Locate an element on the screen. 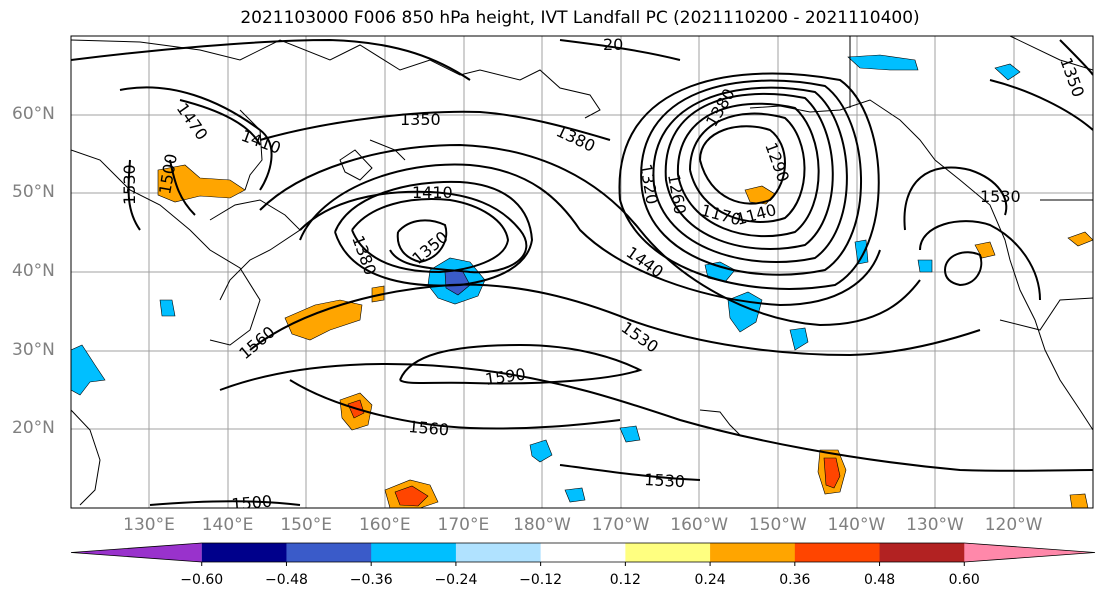 Image resolution: width=1105 pixels, height=601 pixels. colorbar-tick-label: 0.12 is located at coordinates (625, 580).